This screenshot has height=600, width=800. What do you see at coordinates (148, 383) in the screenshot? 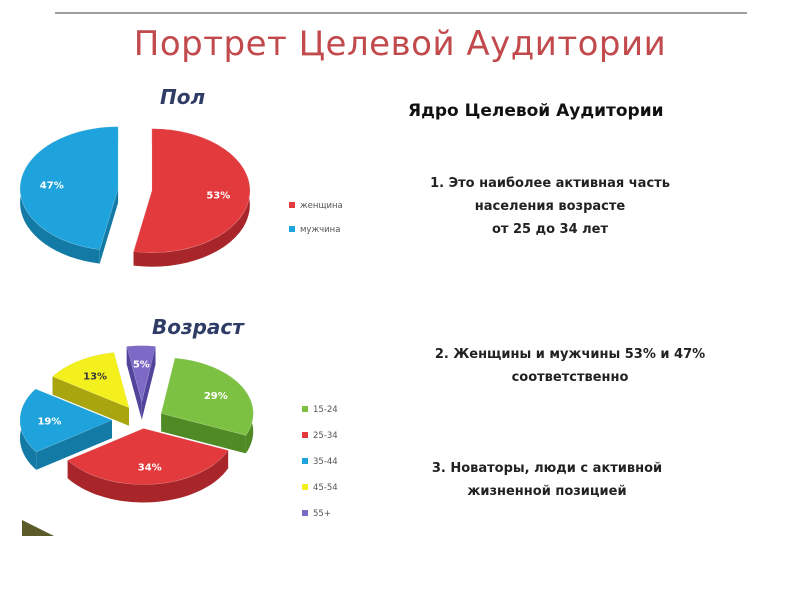
I see `slice-cut-1-55+` at bounding box center [148, 383].